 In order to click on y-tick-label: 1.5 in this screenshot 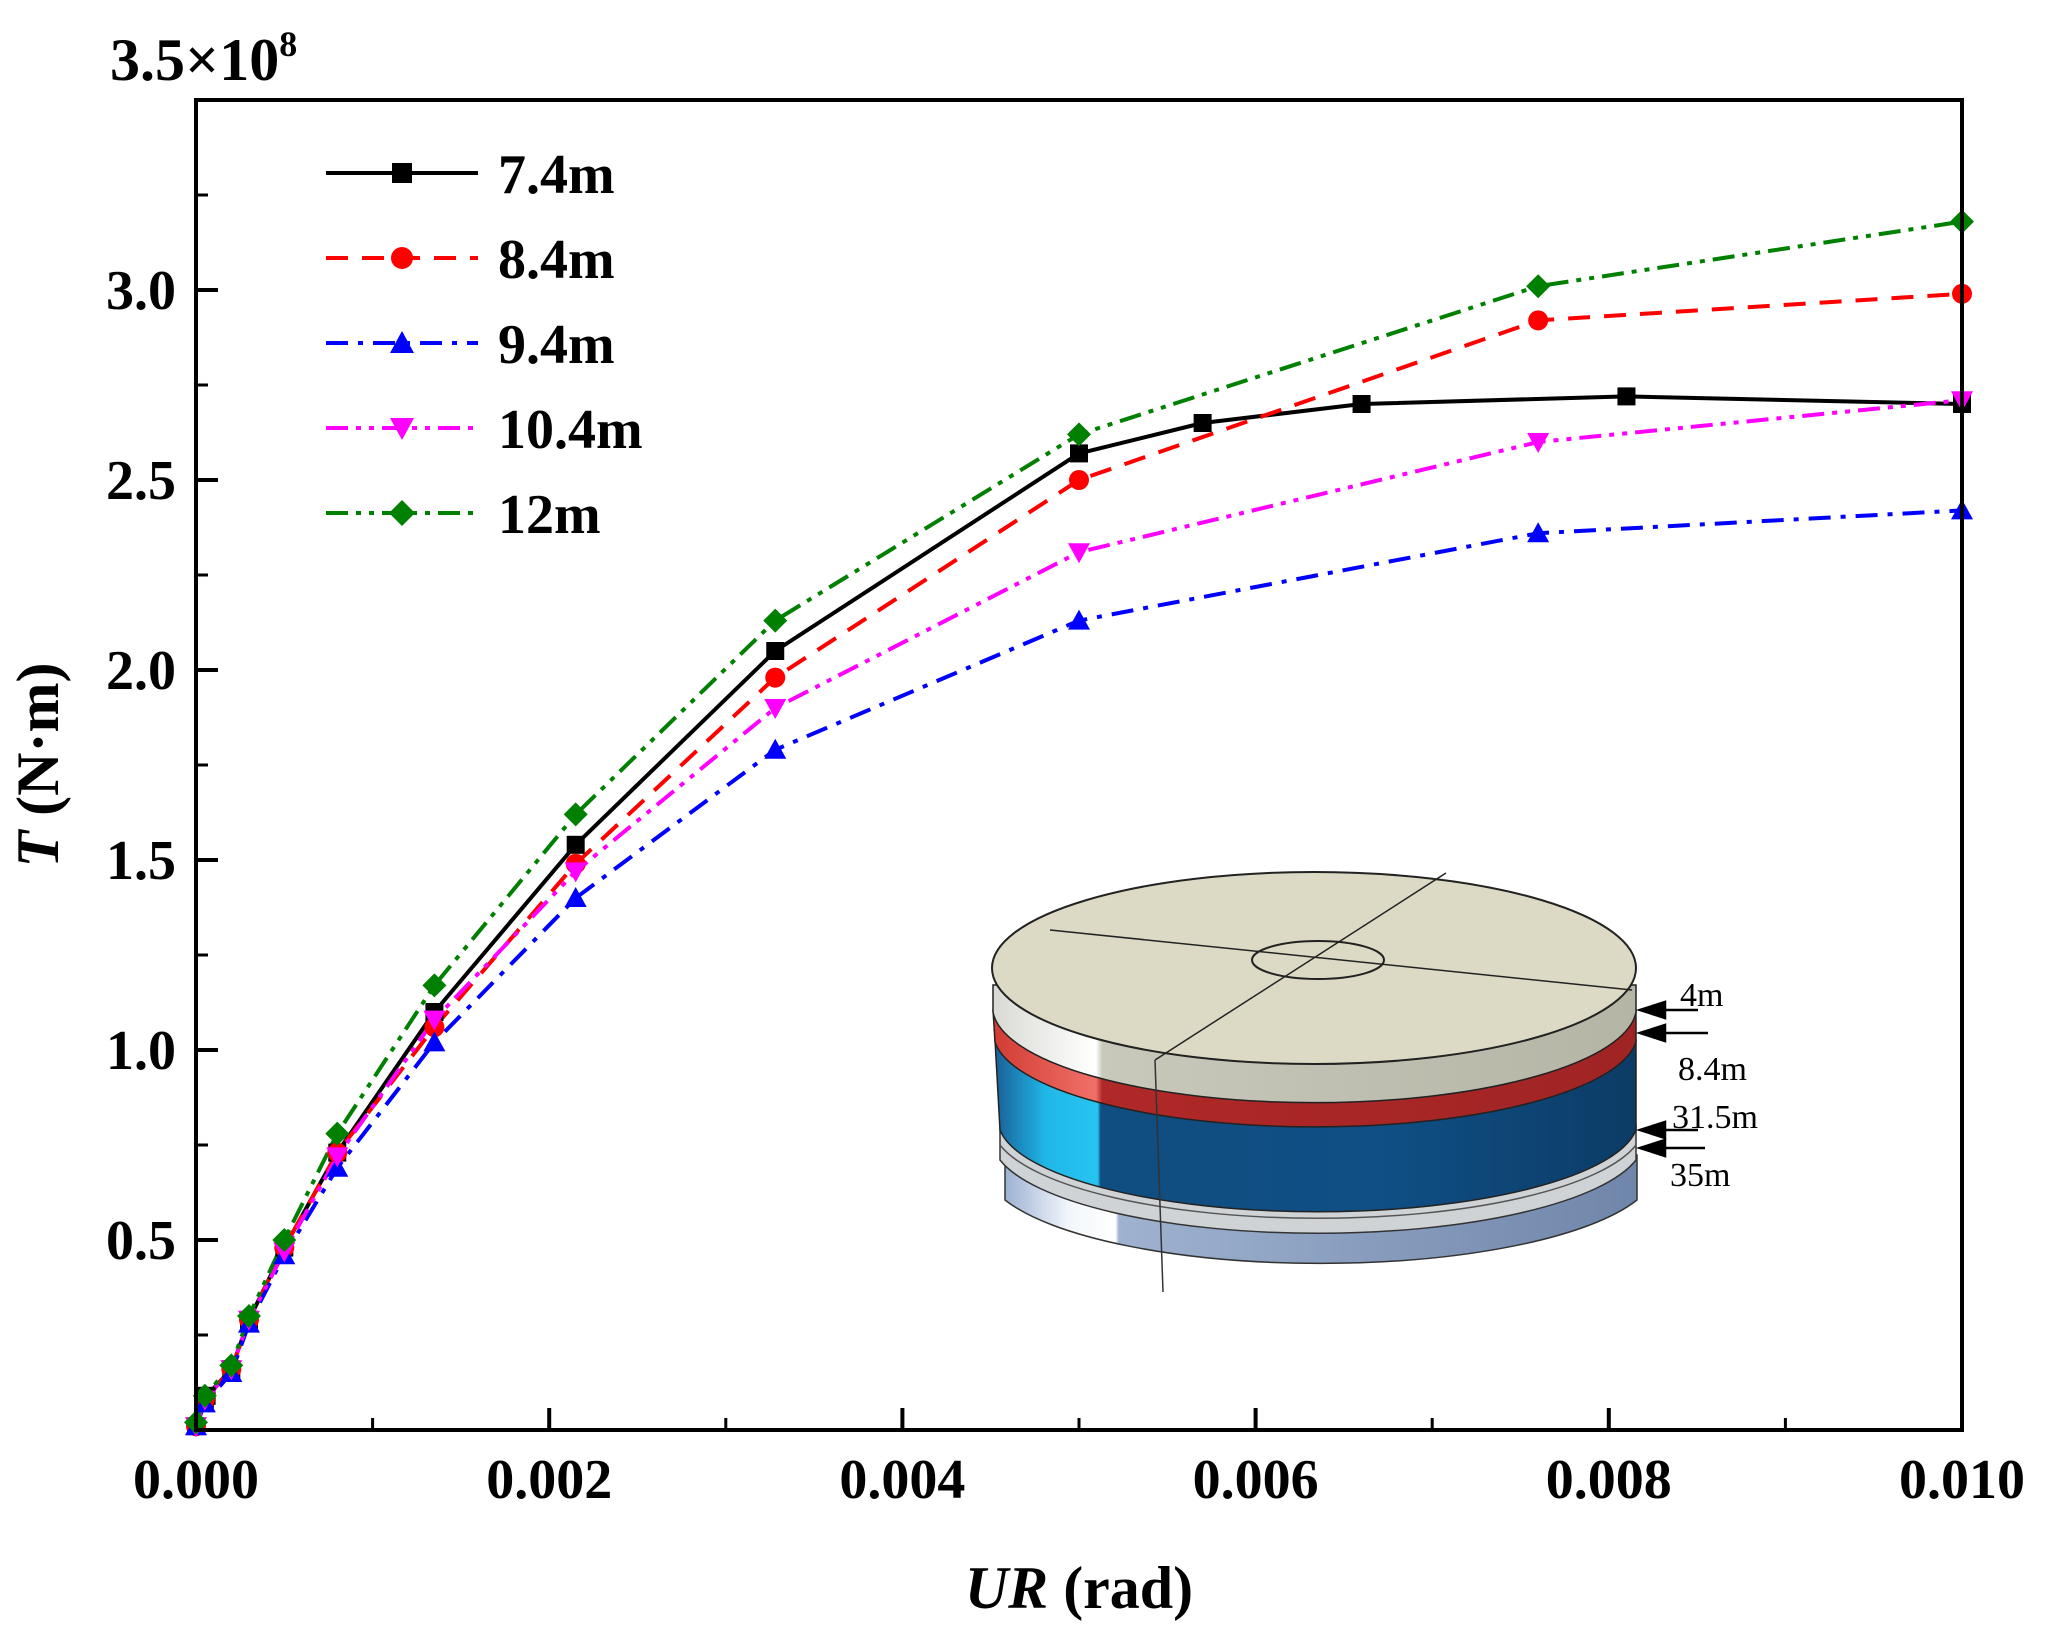, I will do `click(141, 861)`.